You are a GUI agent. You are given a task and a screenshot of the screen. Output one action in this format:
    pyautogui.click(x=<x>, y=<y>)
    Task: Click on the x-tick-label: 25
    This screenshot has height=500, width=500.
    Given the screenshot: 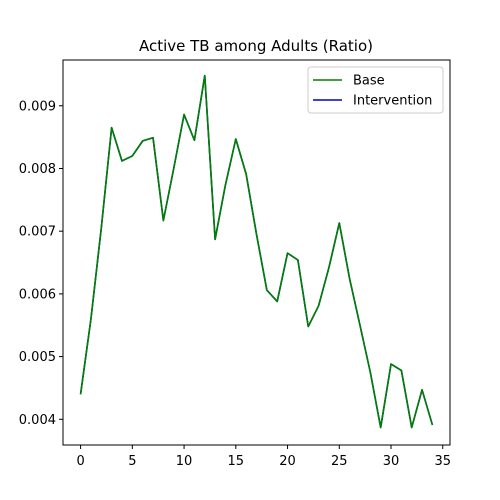 What is the action you would take?
    pyautogui.click(x=339, y=461)
    